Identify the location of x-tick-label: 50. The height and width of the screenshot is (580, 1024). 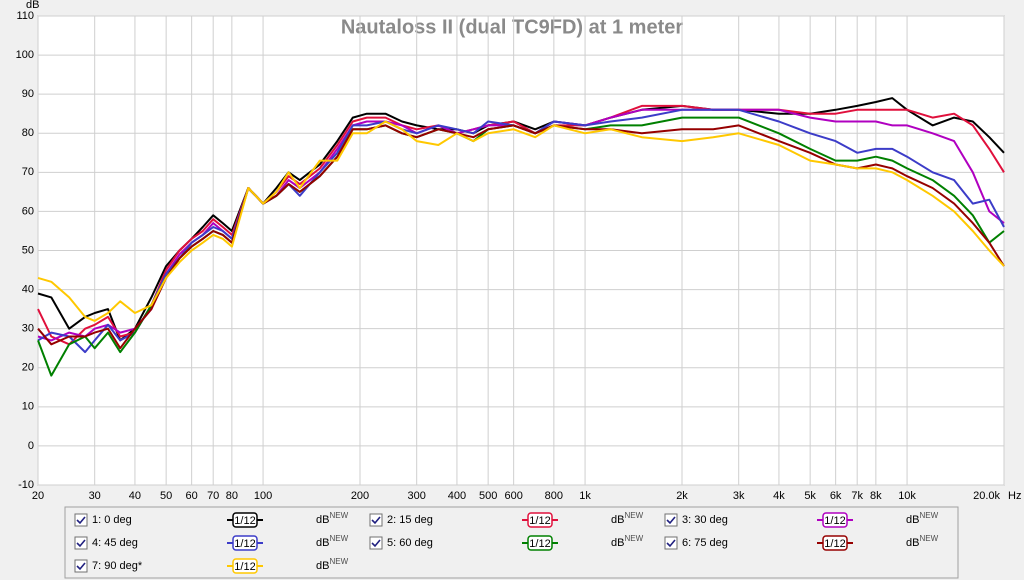
(166, 496).